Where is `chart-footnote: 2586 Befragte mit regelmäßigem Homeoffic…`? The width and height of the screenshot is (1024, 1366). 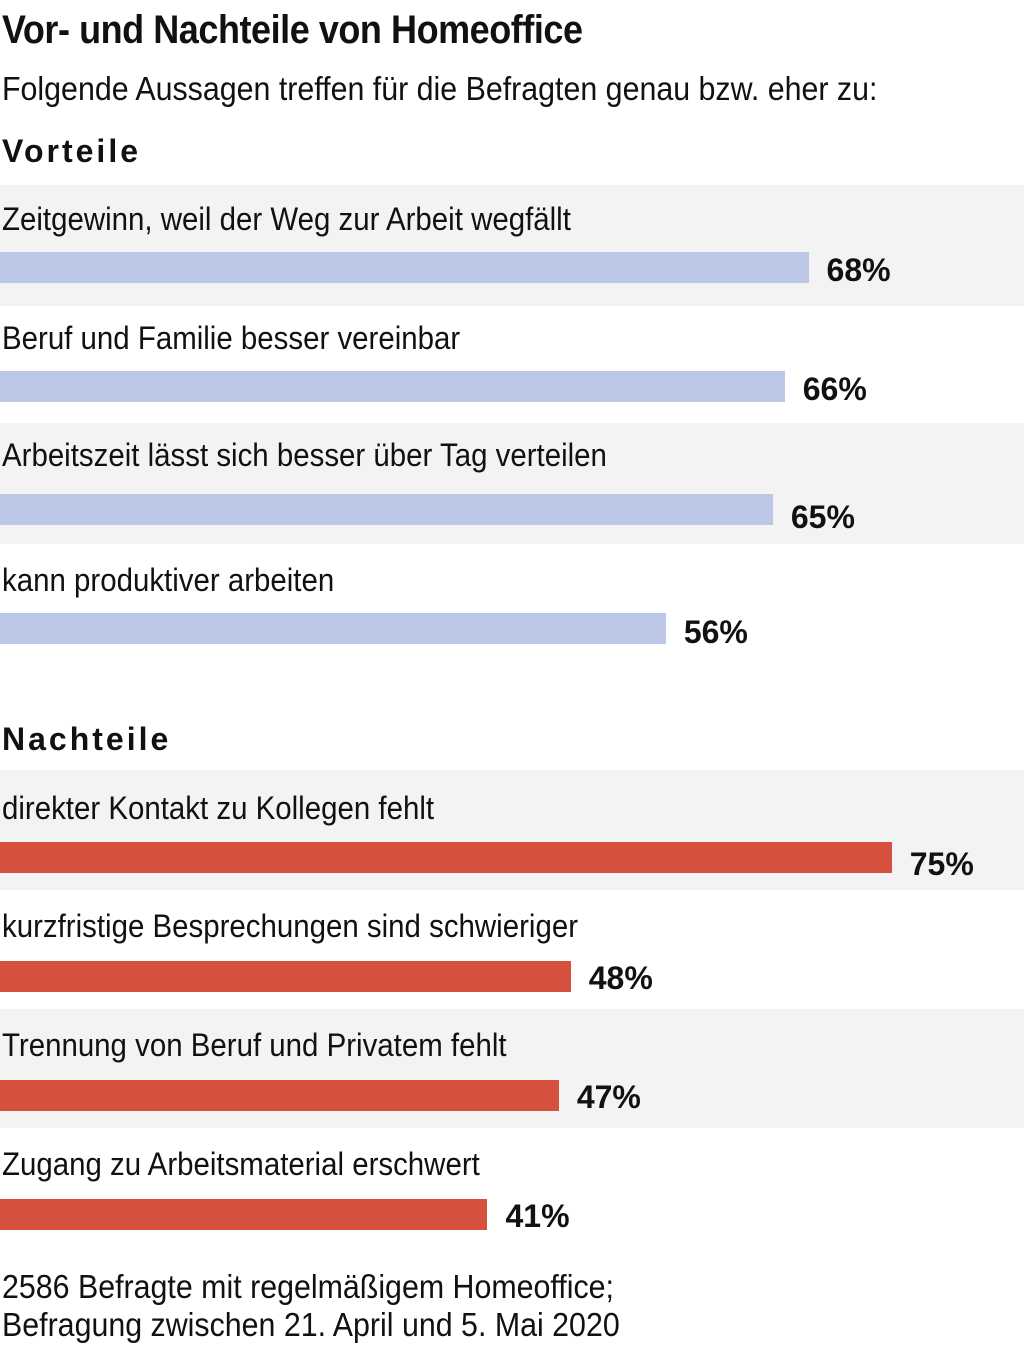 chart-footnote: 2586 Befragte mit regelmäßigem Homeoffic… is located at coordinates (311, 1306).